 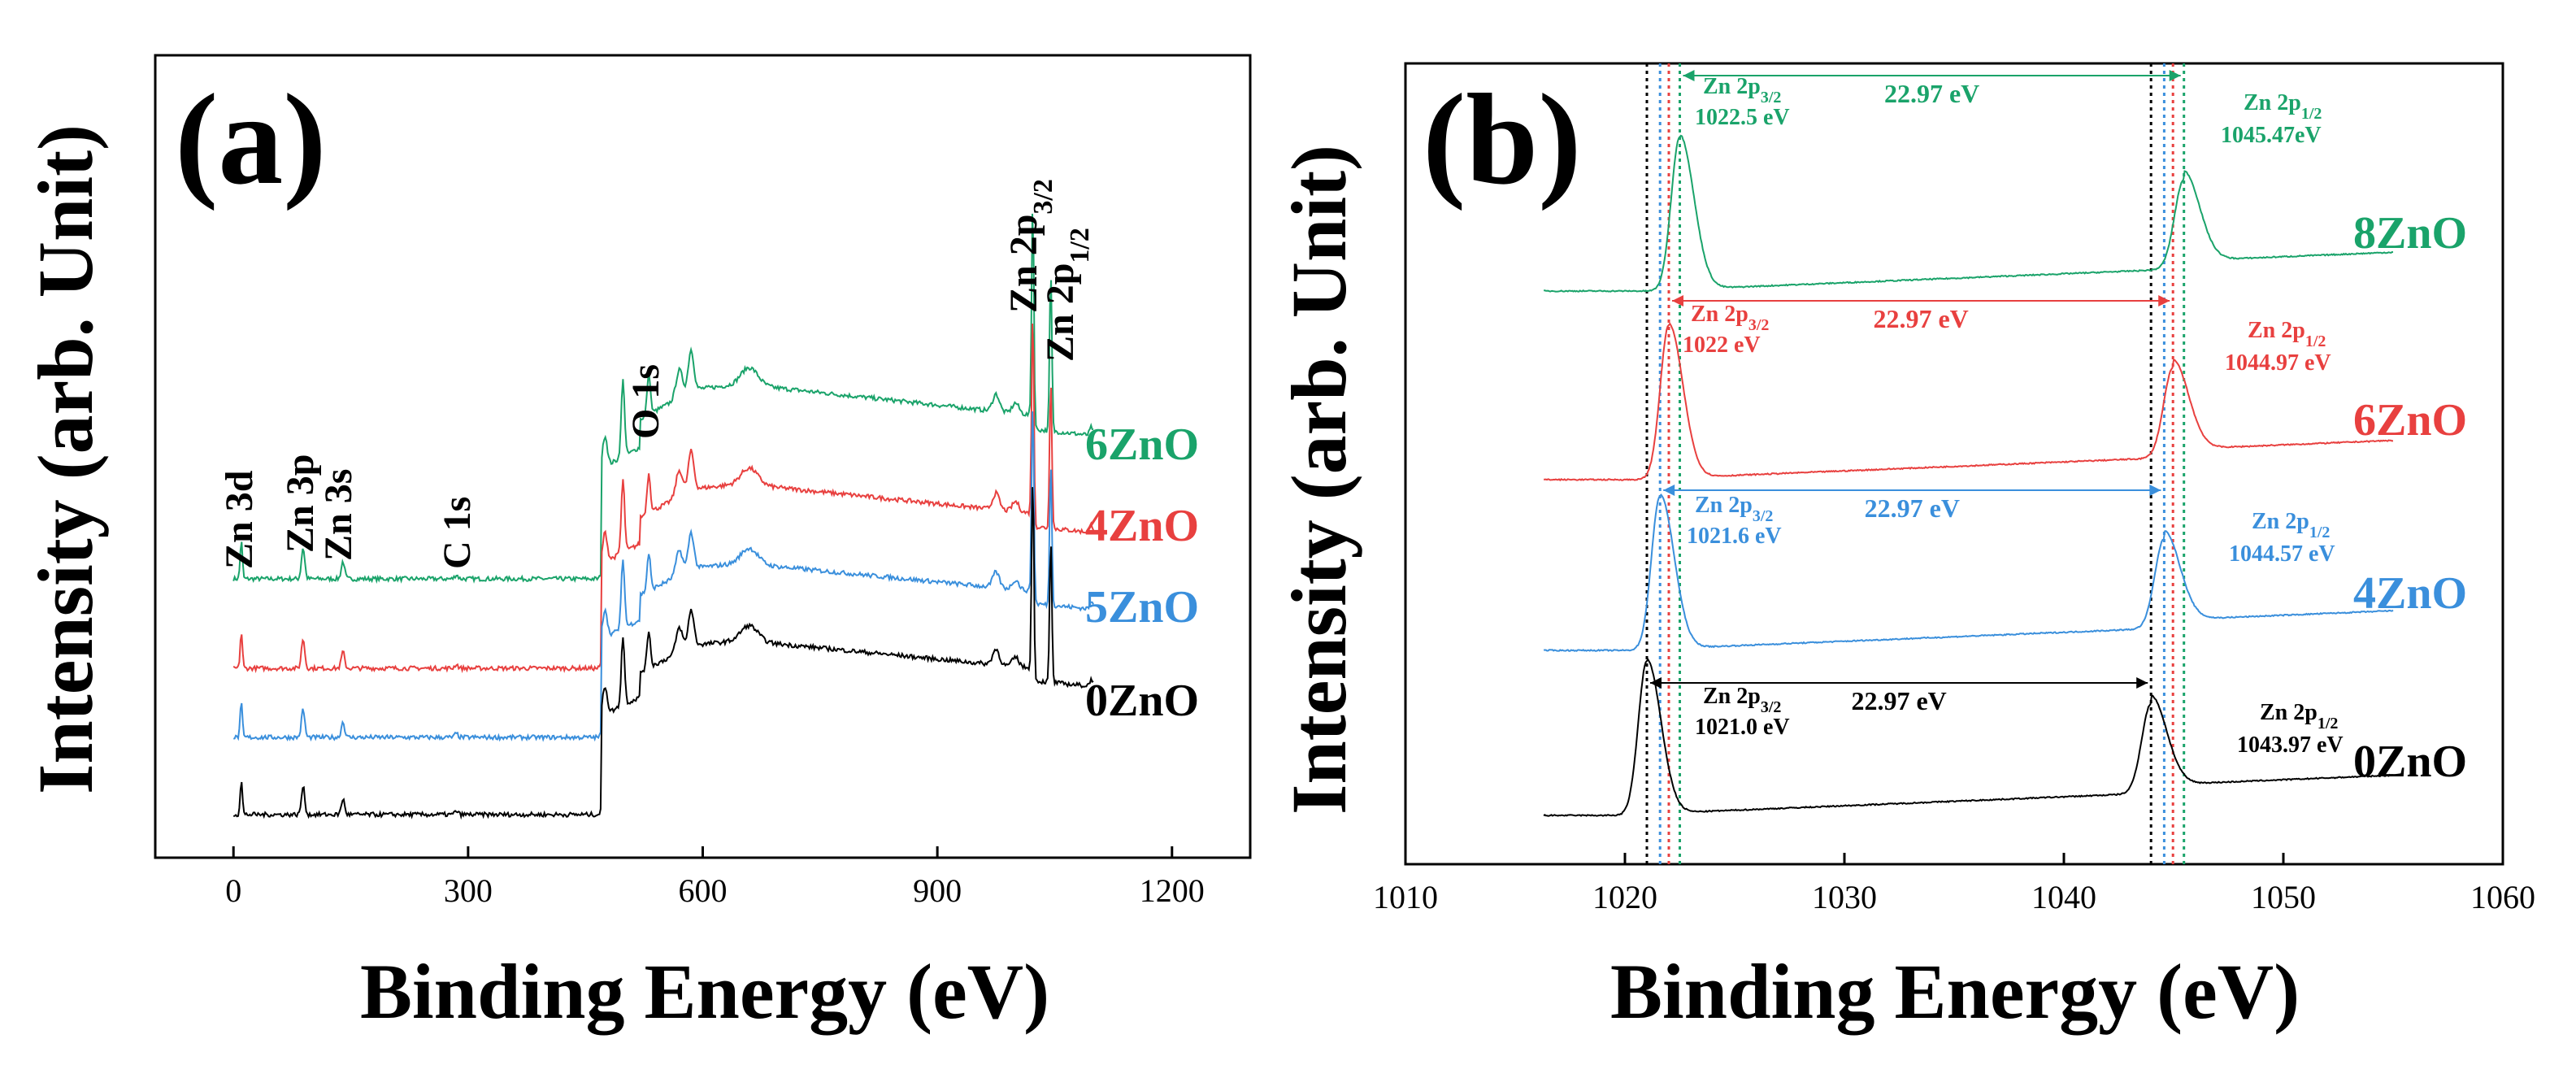 I want to click on panel-a-xtick-label: 300, so click(x=468, y=890).